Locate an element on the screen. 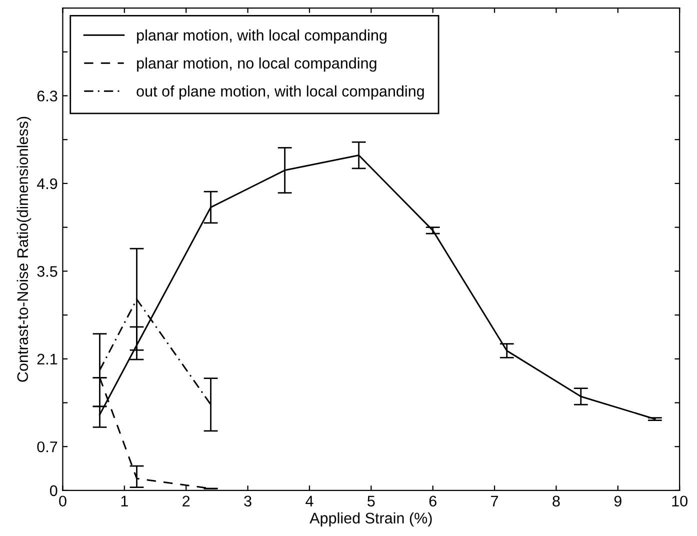  y-tick-label: 0.7 is located at coordinates (47, 446).